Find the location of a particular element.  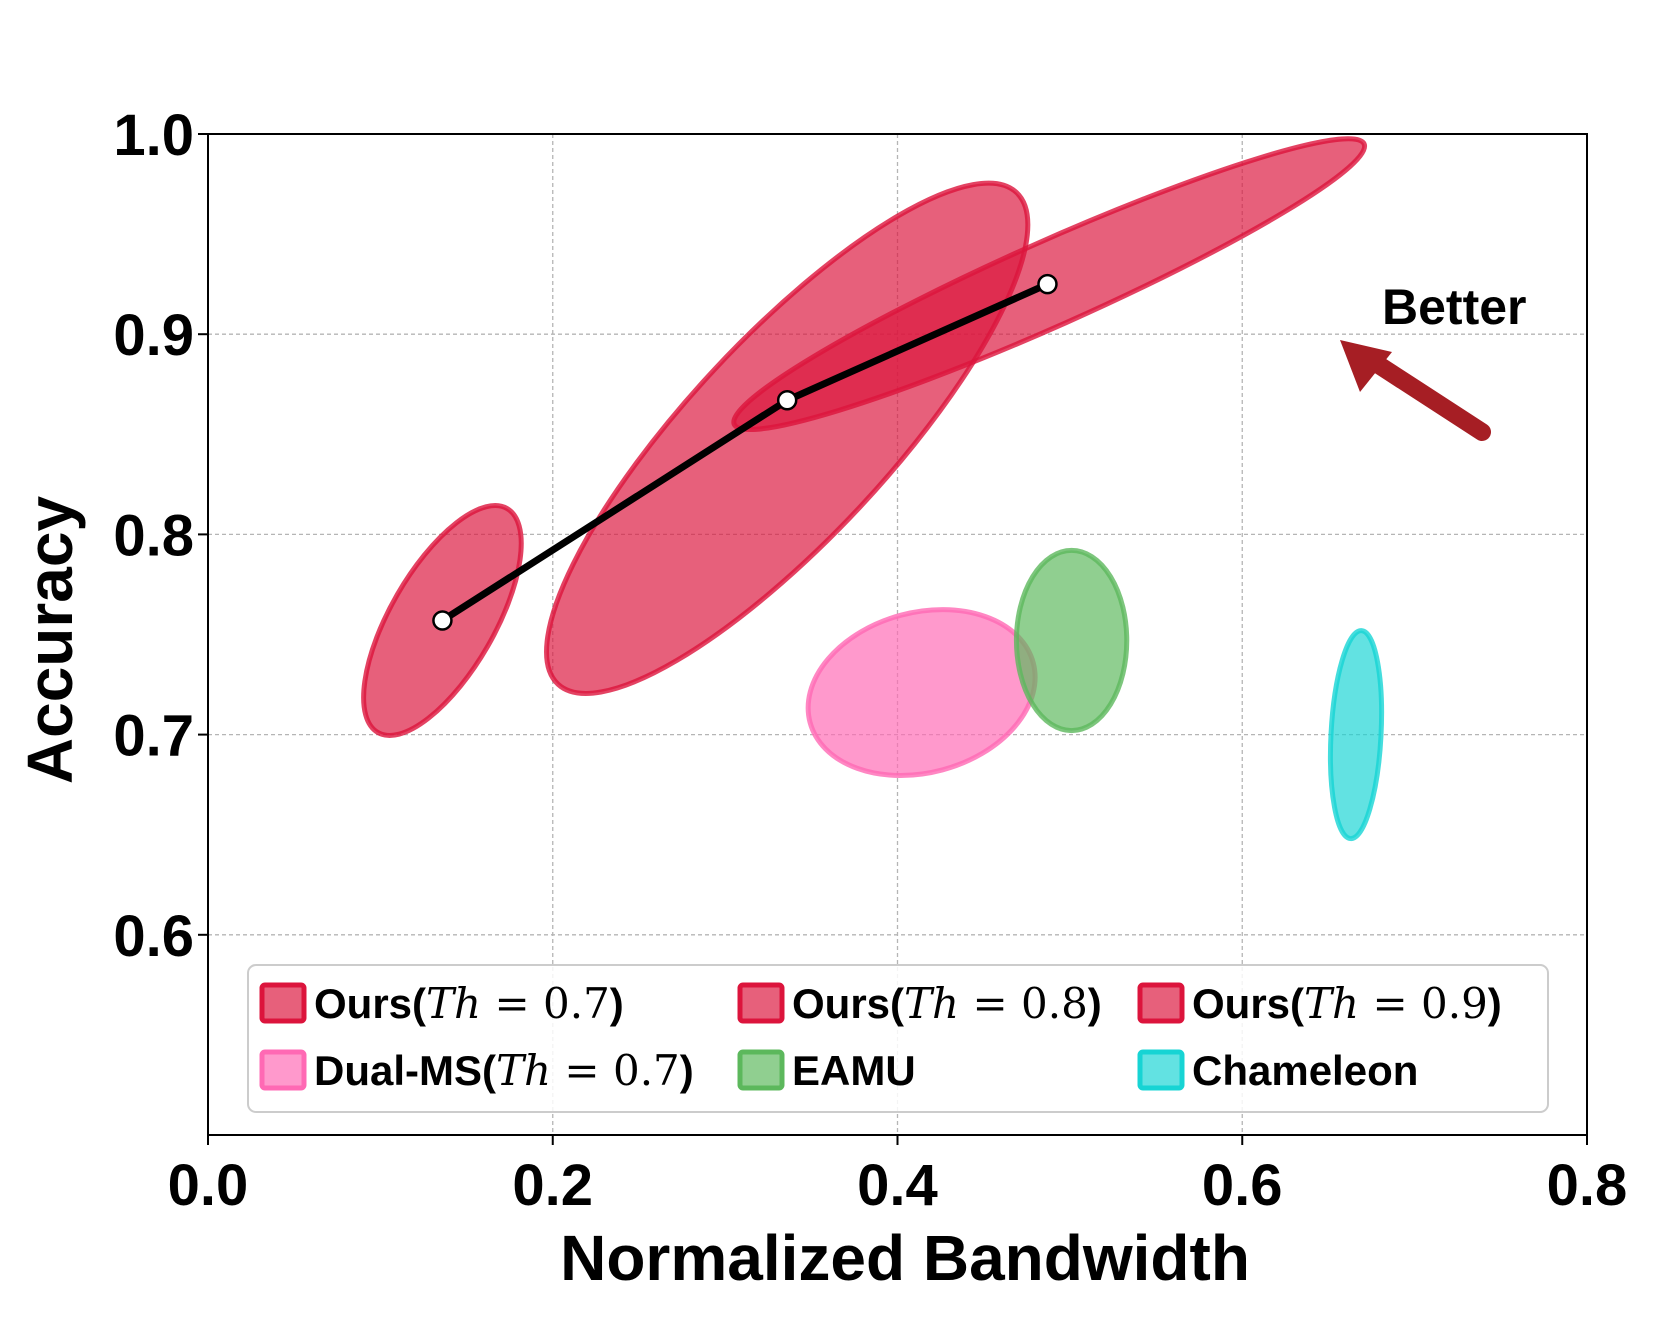

better-arrow-icon is located at coordinates (1415, 390).